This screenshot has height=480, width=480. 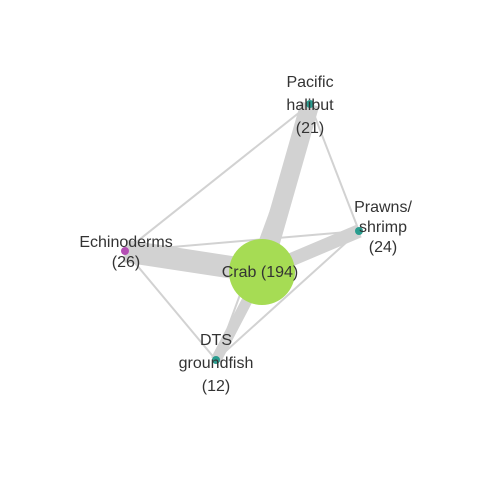 What do you see at coordinates (359, 231) in the screenshot?
I see `node-prawns` at bounding box center [359, 231].